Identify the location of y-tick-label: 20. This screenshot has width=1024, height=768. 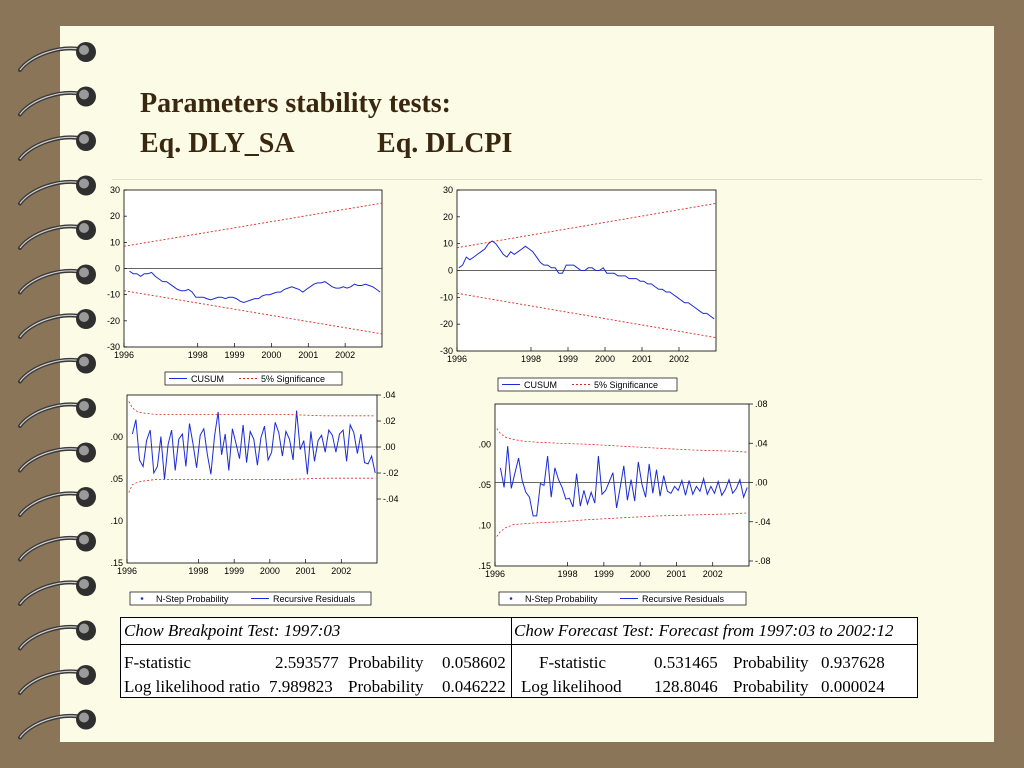
(115, 216).